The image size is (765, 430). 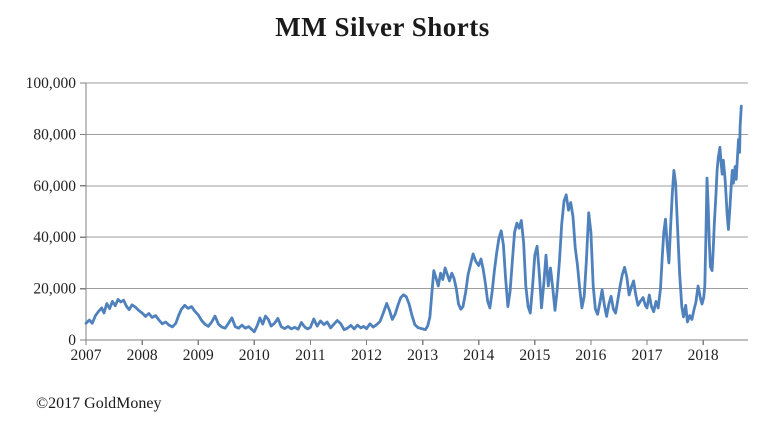 What do you see at coordinates (422, 355) in the screenshot?
I see `x-tick-label: 2013` at bounding box center [422, 355].